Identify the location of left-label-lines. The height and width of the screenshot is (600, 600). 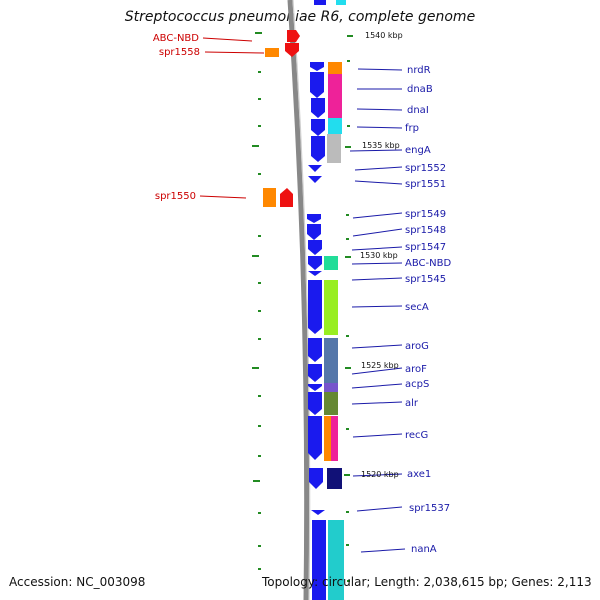
(232, 118).